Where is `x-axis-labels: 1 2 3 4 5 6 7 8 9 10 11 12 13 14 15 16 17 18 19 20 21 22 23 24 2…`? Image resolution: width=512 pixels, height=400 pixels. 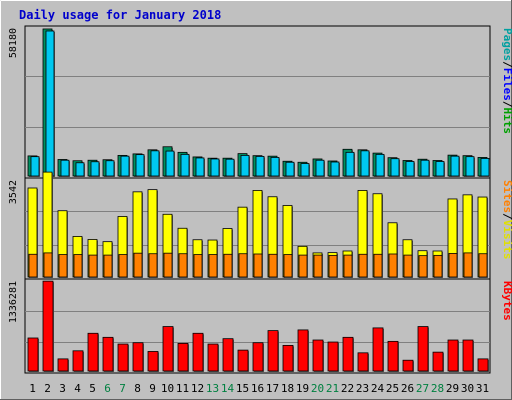 x-axis-labels: 1 2 3 4 5 6 7 8 9 10 11 12 13 14 15 16 17 18 19 20 21 22 23 24 2… is located at coordinates (259, 388).